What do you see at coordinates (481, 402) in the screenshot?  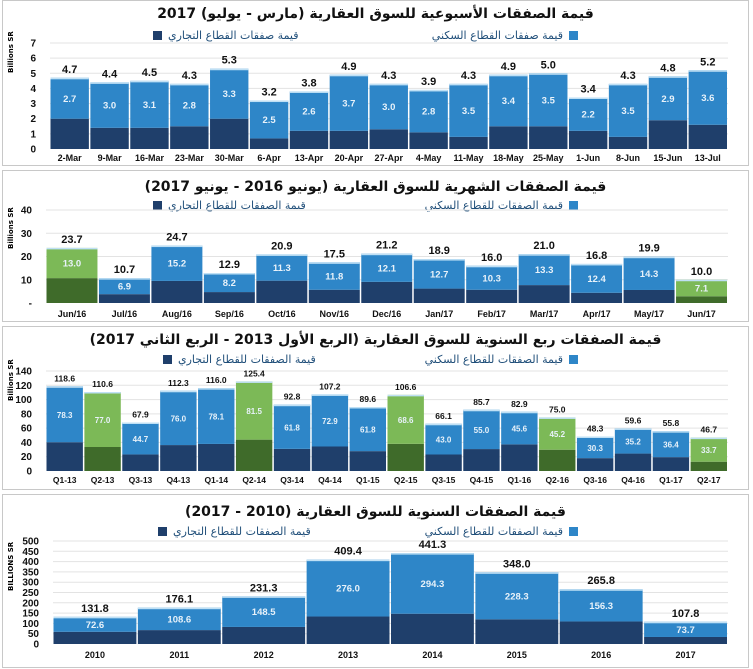 I see `data-label-total: 85.7` at bounding box center [481, 402].